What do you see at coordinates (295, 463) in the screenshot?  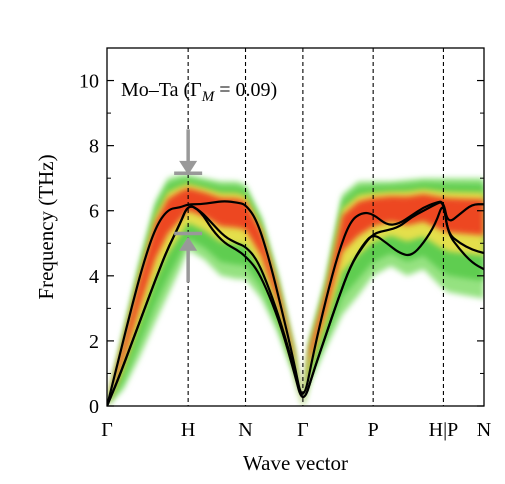 I see `x-axis-label: Wave vector` at bounding box center [295, 463].